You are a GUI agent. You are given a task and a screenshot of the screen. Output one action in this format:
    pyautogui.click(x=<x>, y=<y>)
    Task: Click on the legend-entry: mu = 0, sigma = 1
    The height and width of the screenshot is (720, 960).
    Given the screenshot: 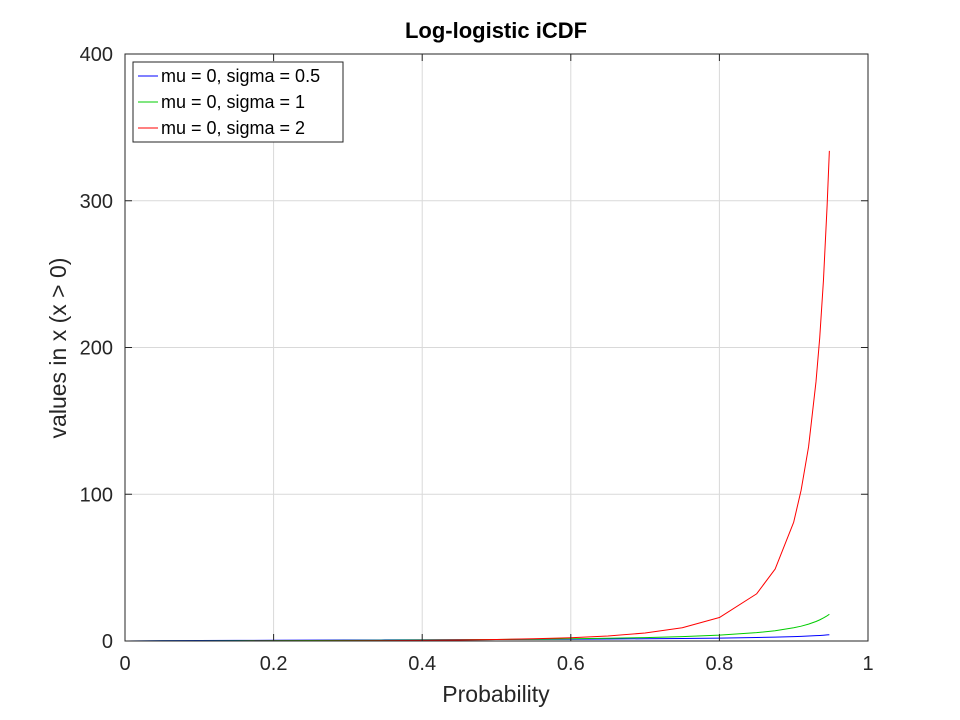 What is the action you would take?
    pyautogui.click(x=221, y=102)
    